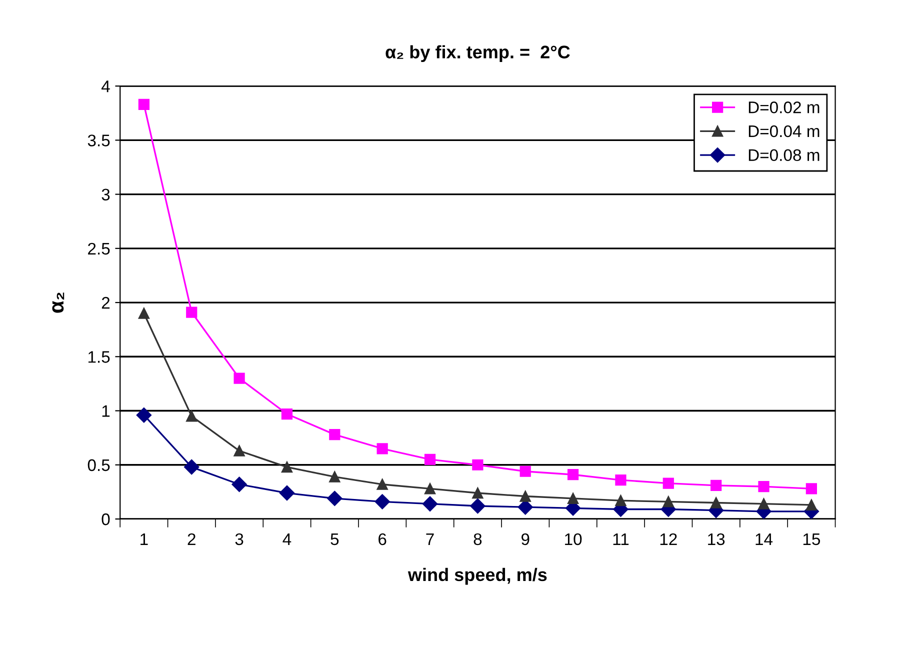 The width and height of the screenshot is (903, 652). Describe the element at coordinates (99, 465) in the screenshot. I see `y-tick-label: 0.5` at that location.